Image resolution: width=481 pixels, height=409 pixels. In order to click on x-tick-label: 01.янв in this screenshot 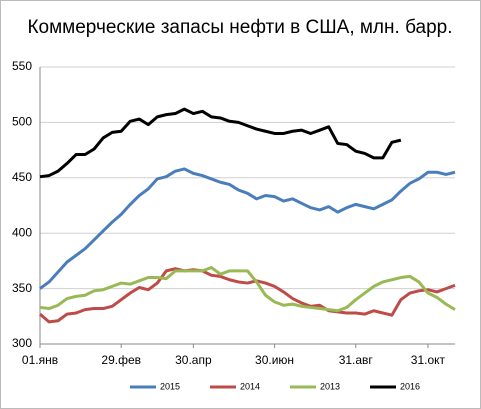, I will do `click(40, 360)`.